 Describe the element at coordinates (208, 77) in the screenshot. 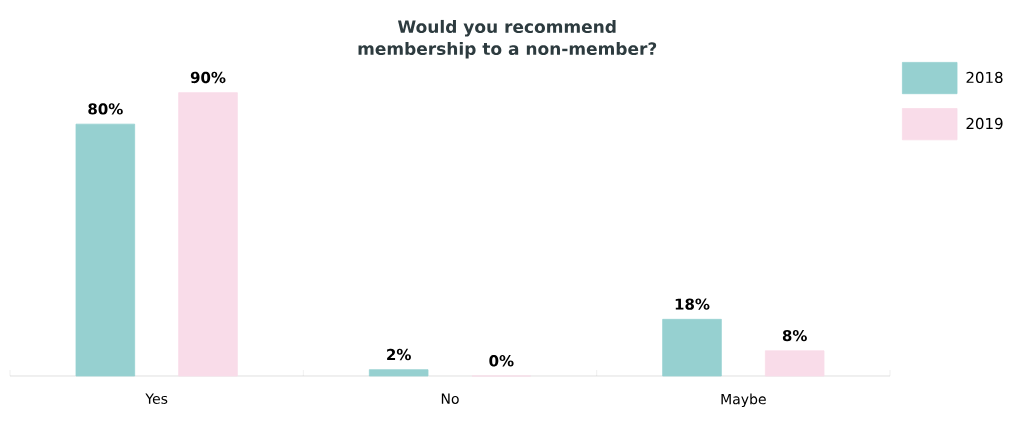

I see `data-label: 90%` at that location.